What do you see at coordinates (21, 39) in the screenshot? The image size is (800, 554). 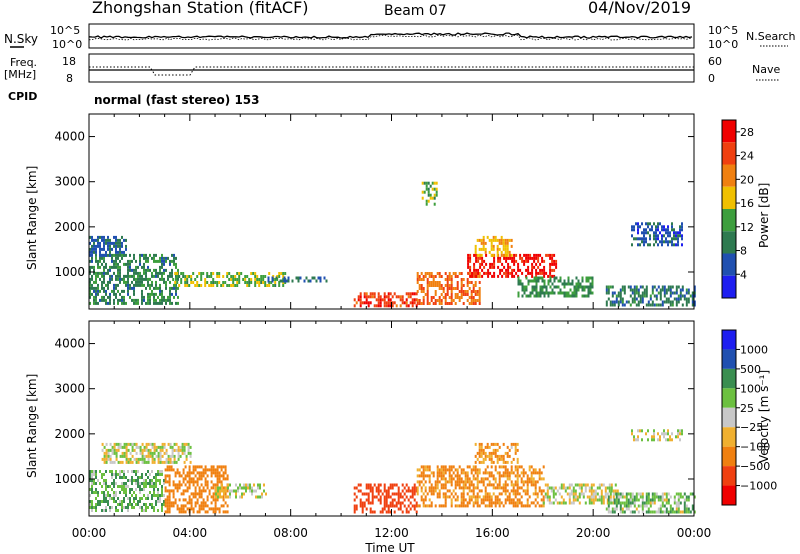 I see `nsky-label: N.Sky` at bounding box center [21, 39].